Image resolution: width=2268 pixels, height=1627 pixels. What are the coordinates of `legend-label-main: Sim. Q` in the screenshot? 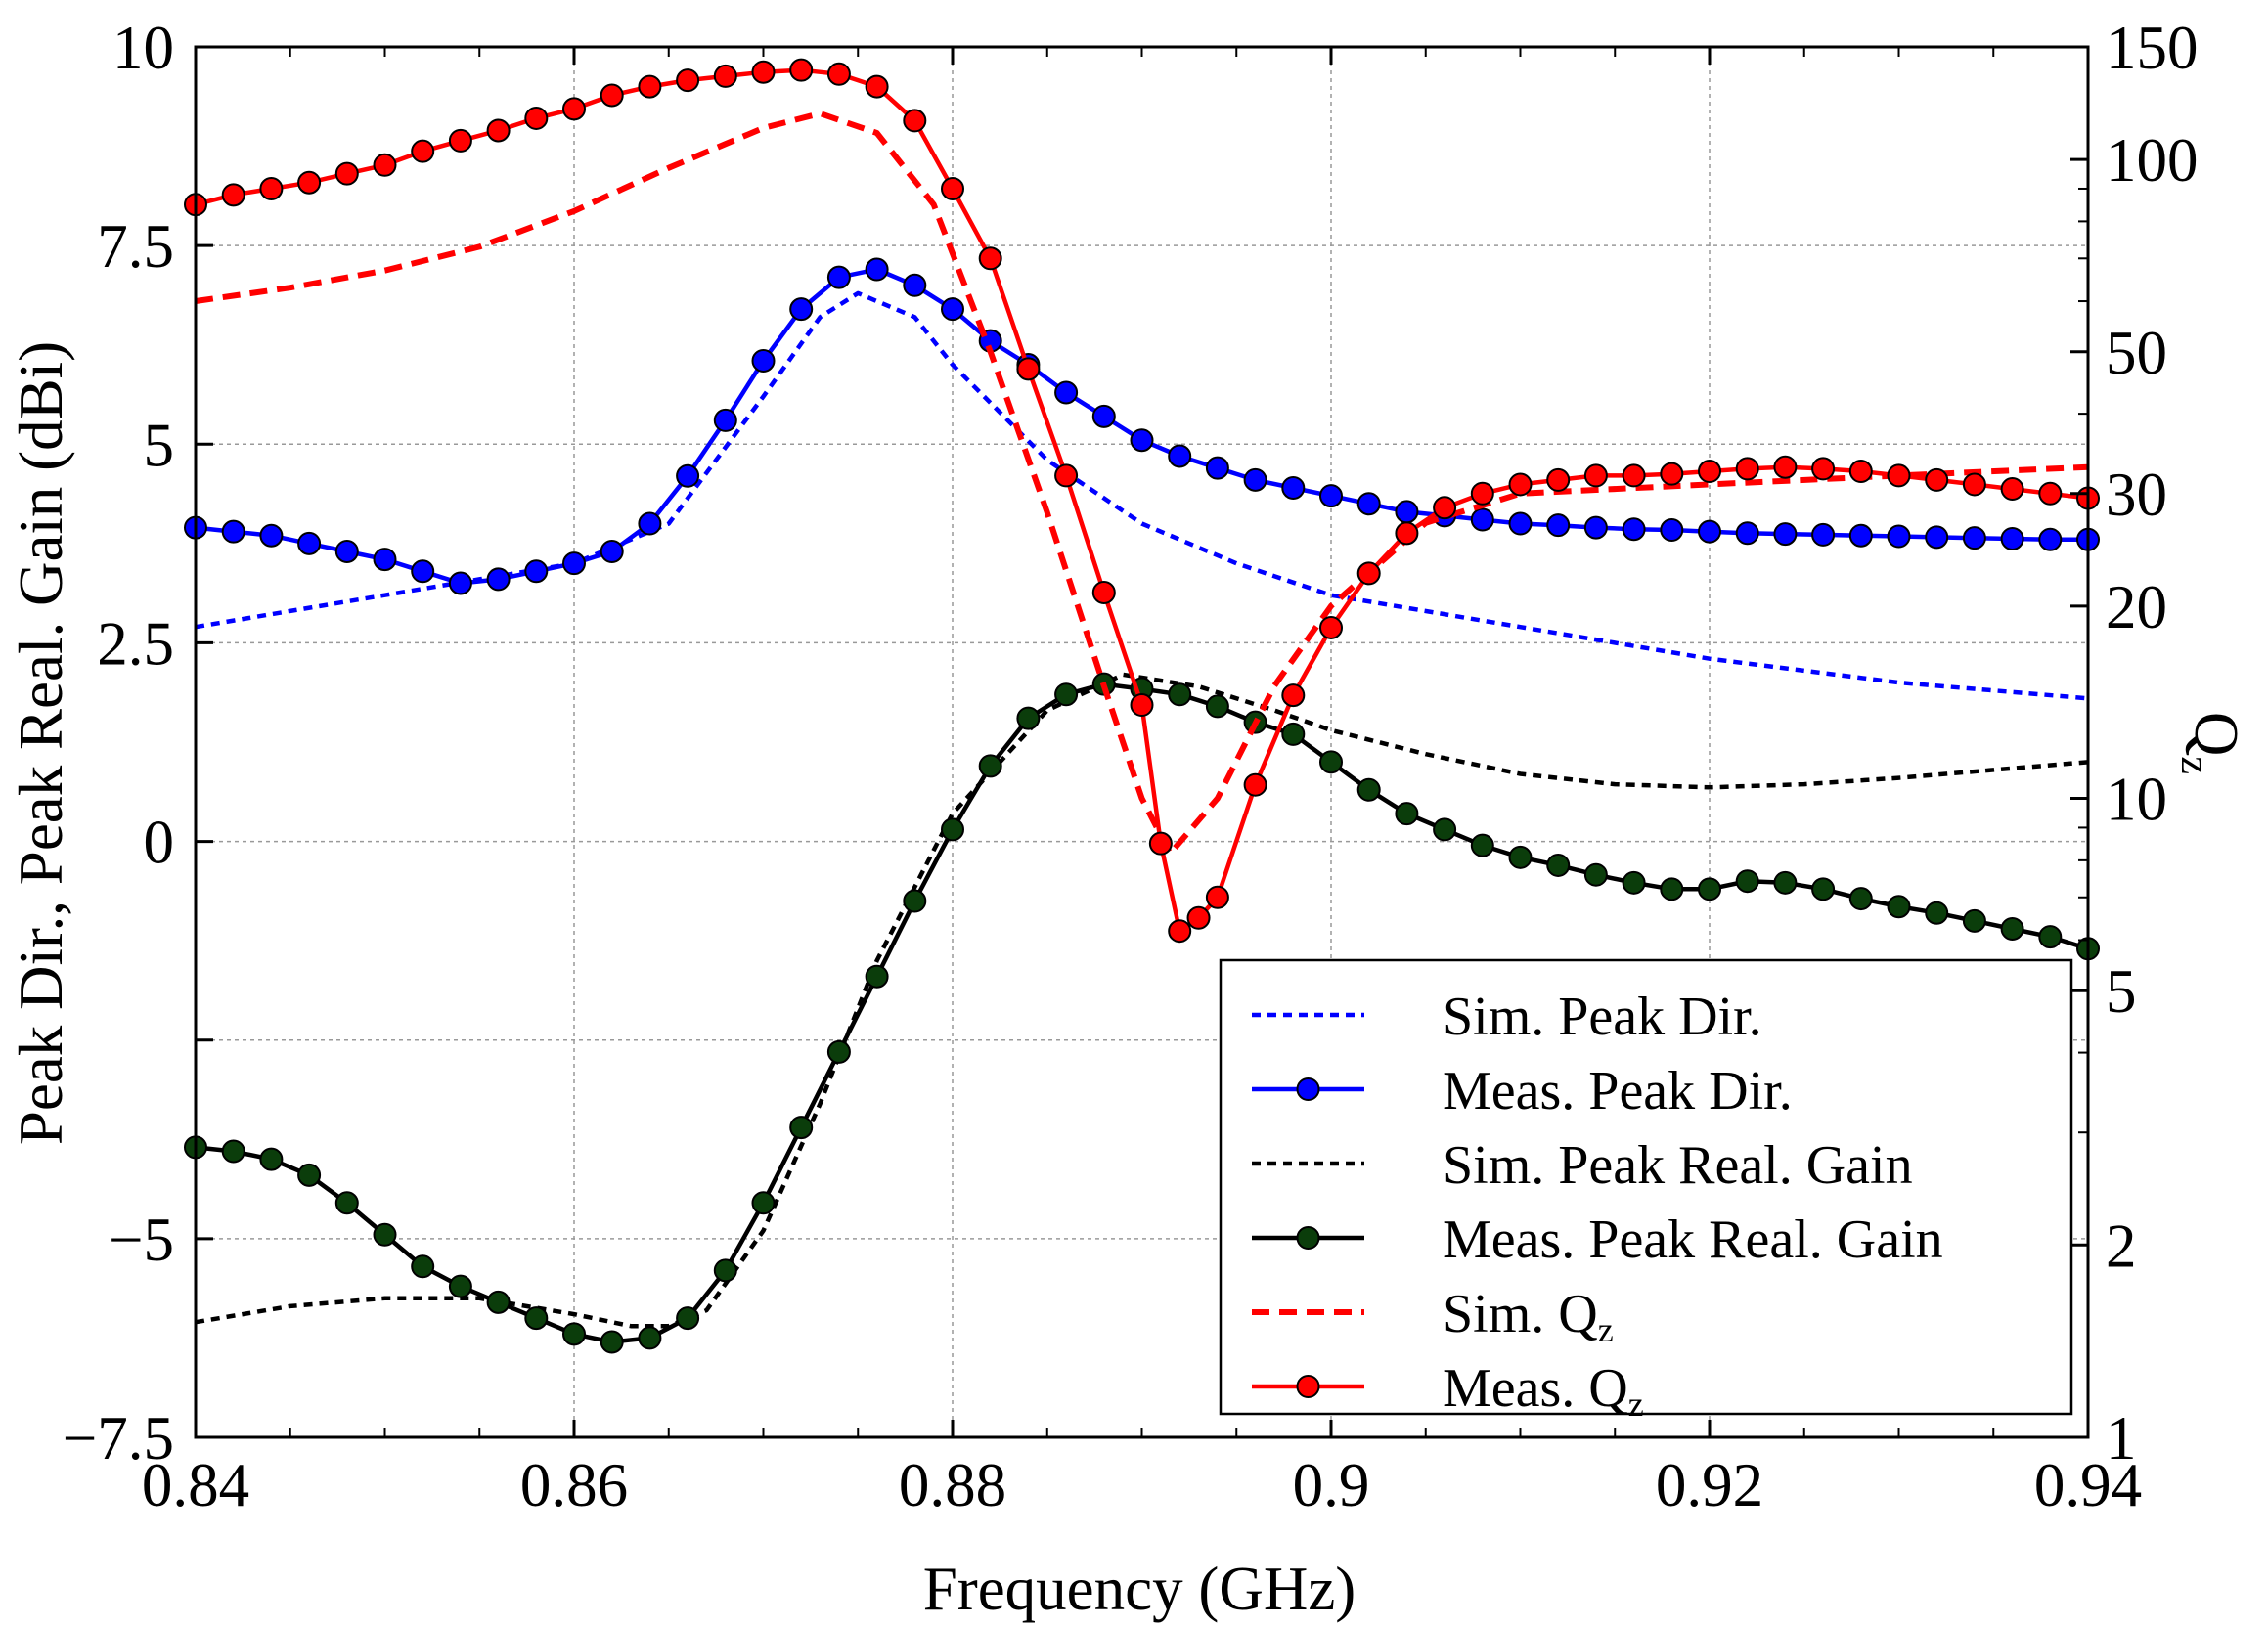 It's located at (1521, 1314).